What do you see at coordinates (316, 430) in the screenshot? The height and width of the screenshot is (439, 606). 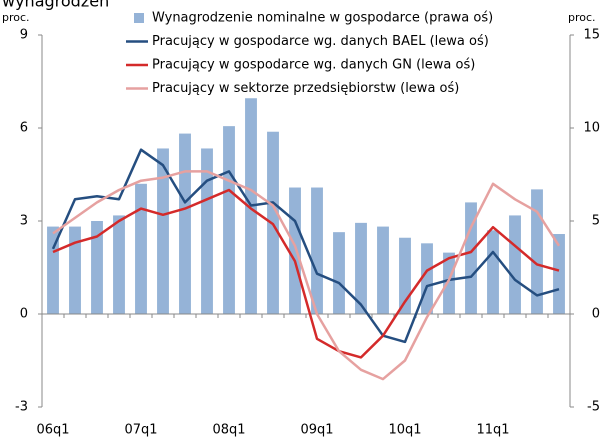 I see `x-tick-label: 09q1` at bounding box center [316, 430].